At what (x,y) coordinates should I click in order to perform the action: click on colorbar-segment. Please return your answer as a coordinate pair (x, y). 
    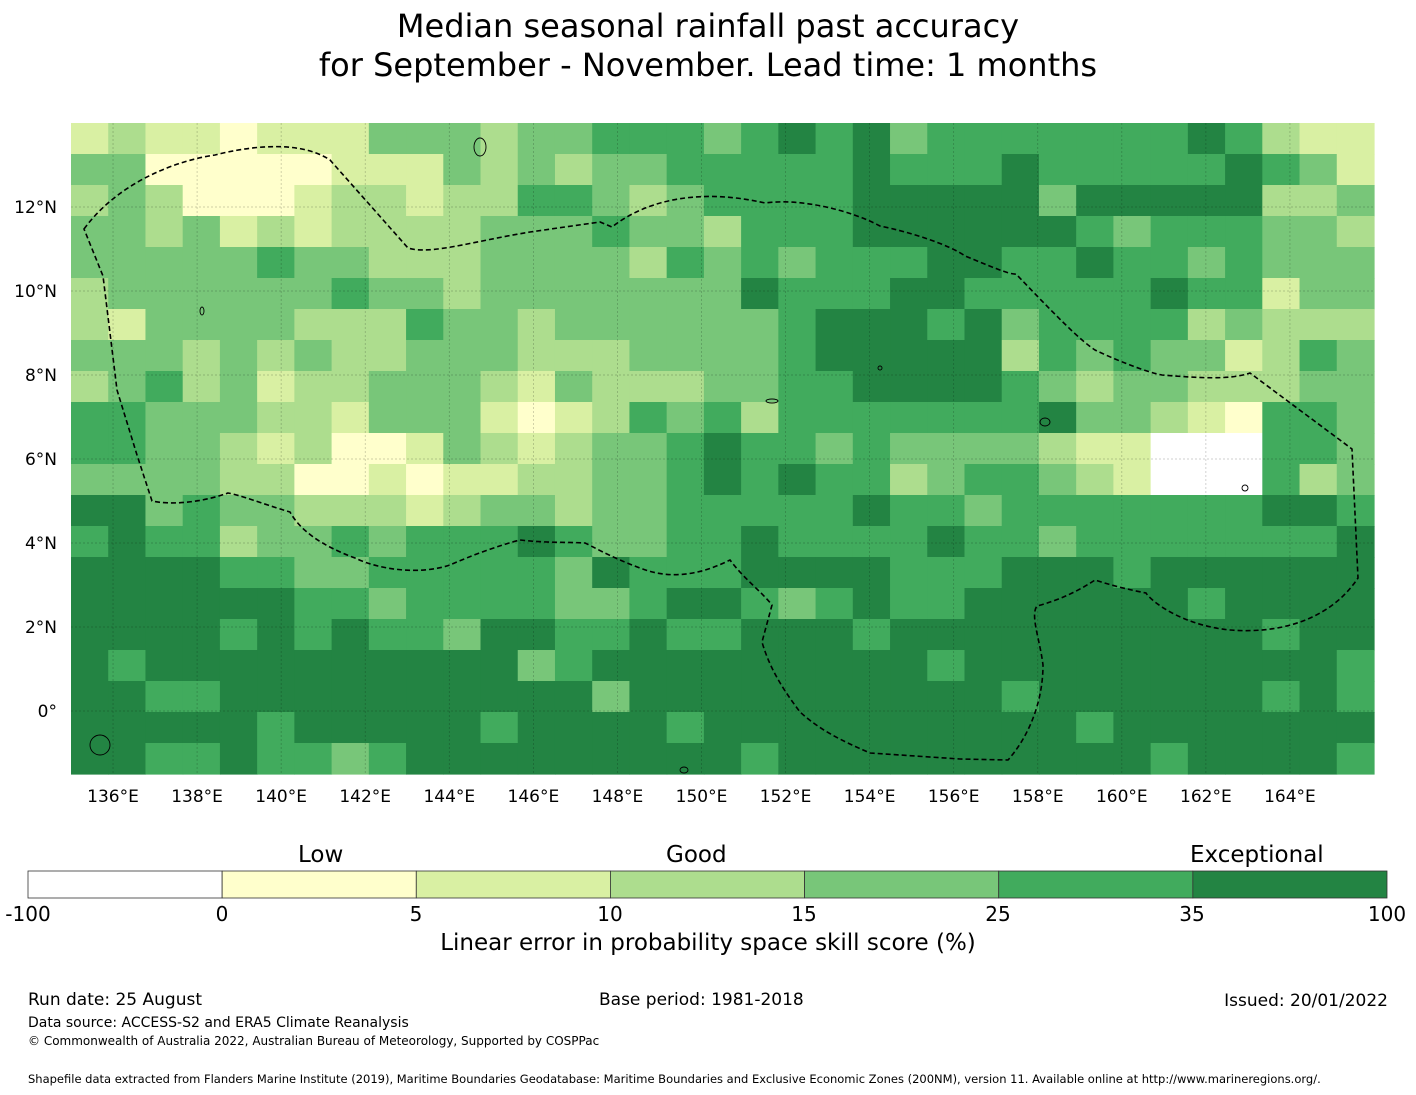
    Looking at the image, I should click on (319, 884).